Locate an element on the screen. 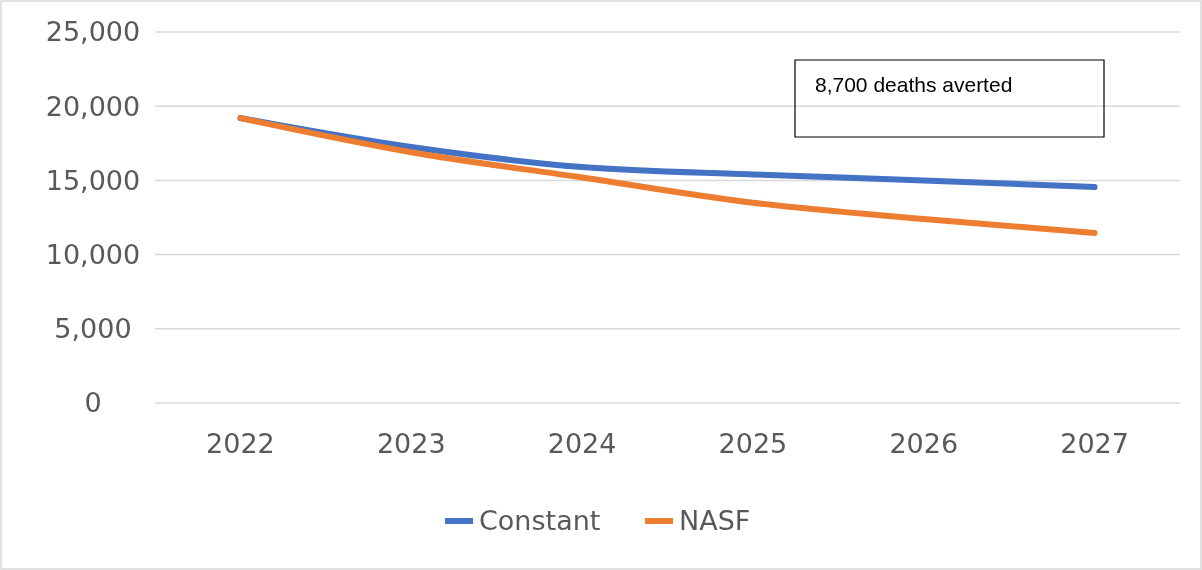 Image resolution: width=1202 pixels, height=570 pixels. x-tick-label: 2027 is located at coordinates (1094, 443).